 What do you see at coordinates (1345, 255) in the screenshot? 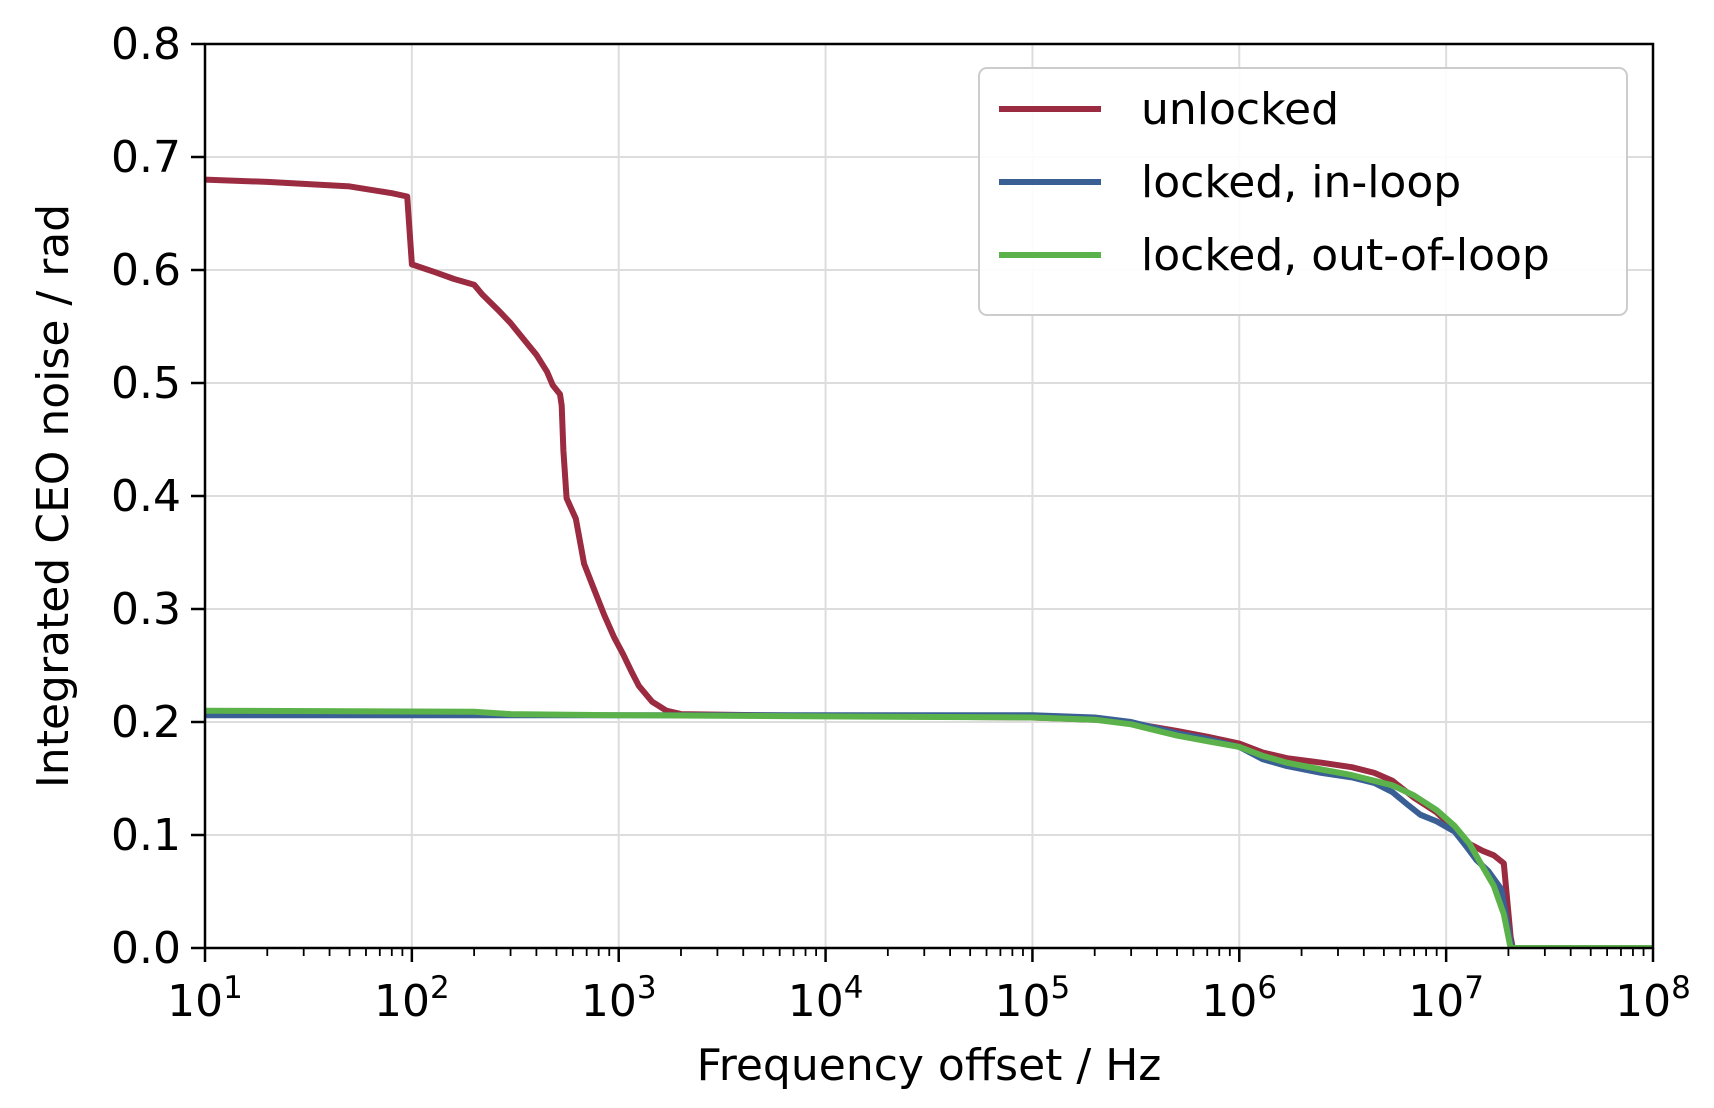
I see `legend-label: locked, out-of-loop` at bounding box center [1345, 255].